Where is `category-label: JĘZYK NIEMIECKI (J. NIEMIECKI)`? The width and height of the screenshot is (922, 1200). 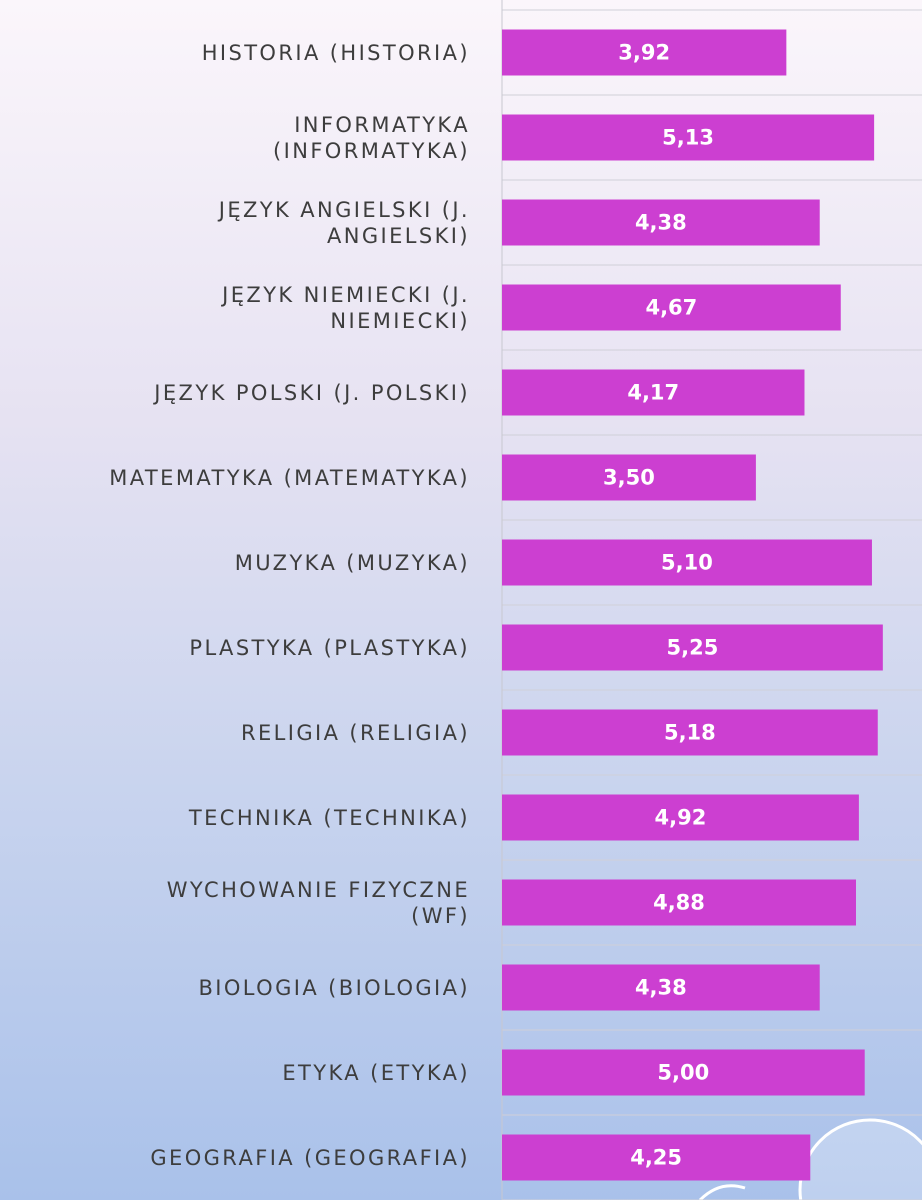
category-label: JĘZYK NIEMIECKI (J. NIEMIECKI) is located at coordinates (346, 307).